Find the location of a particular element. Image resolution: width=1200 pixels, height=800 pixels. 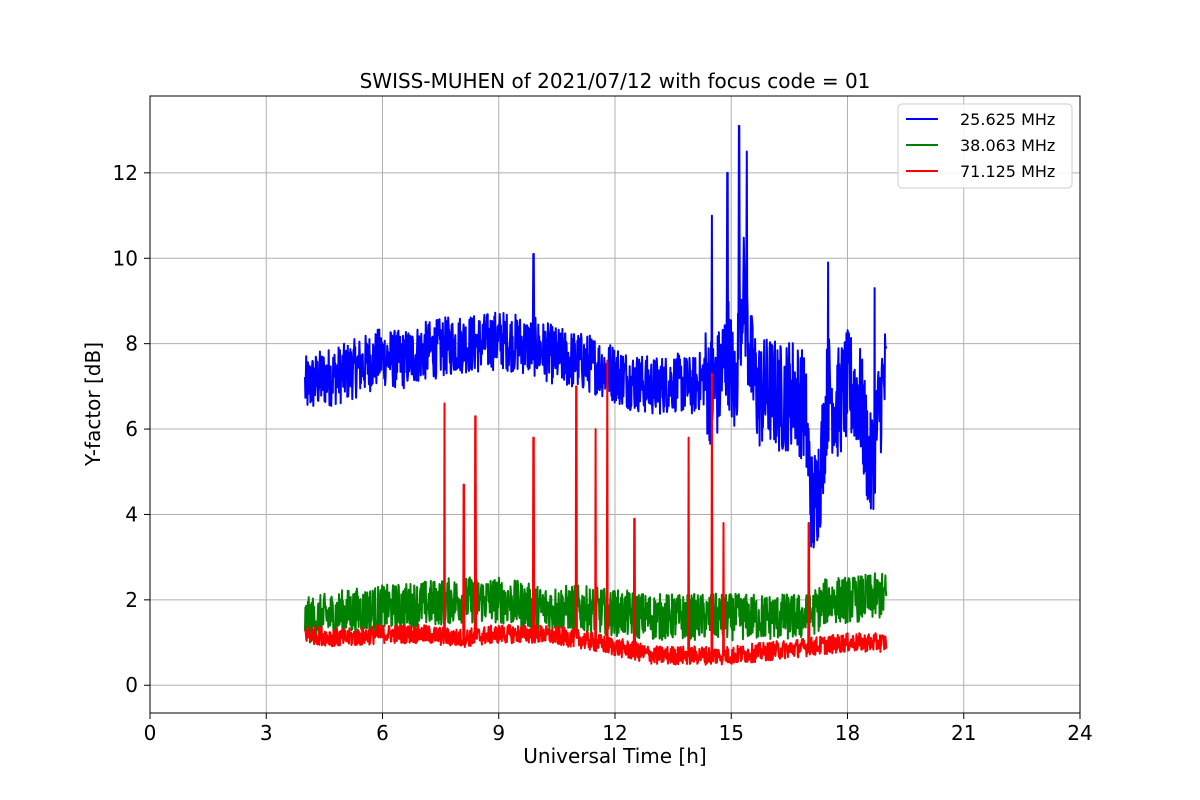

legend: 25.625 MHz 38.063 MHz 71.125 MHz is located at coordinates (985, 146).